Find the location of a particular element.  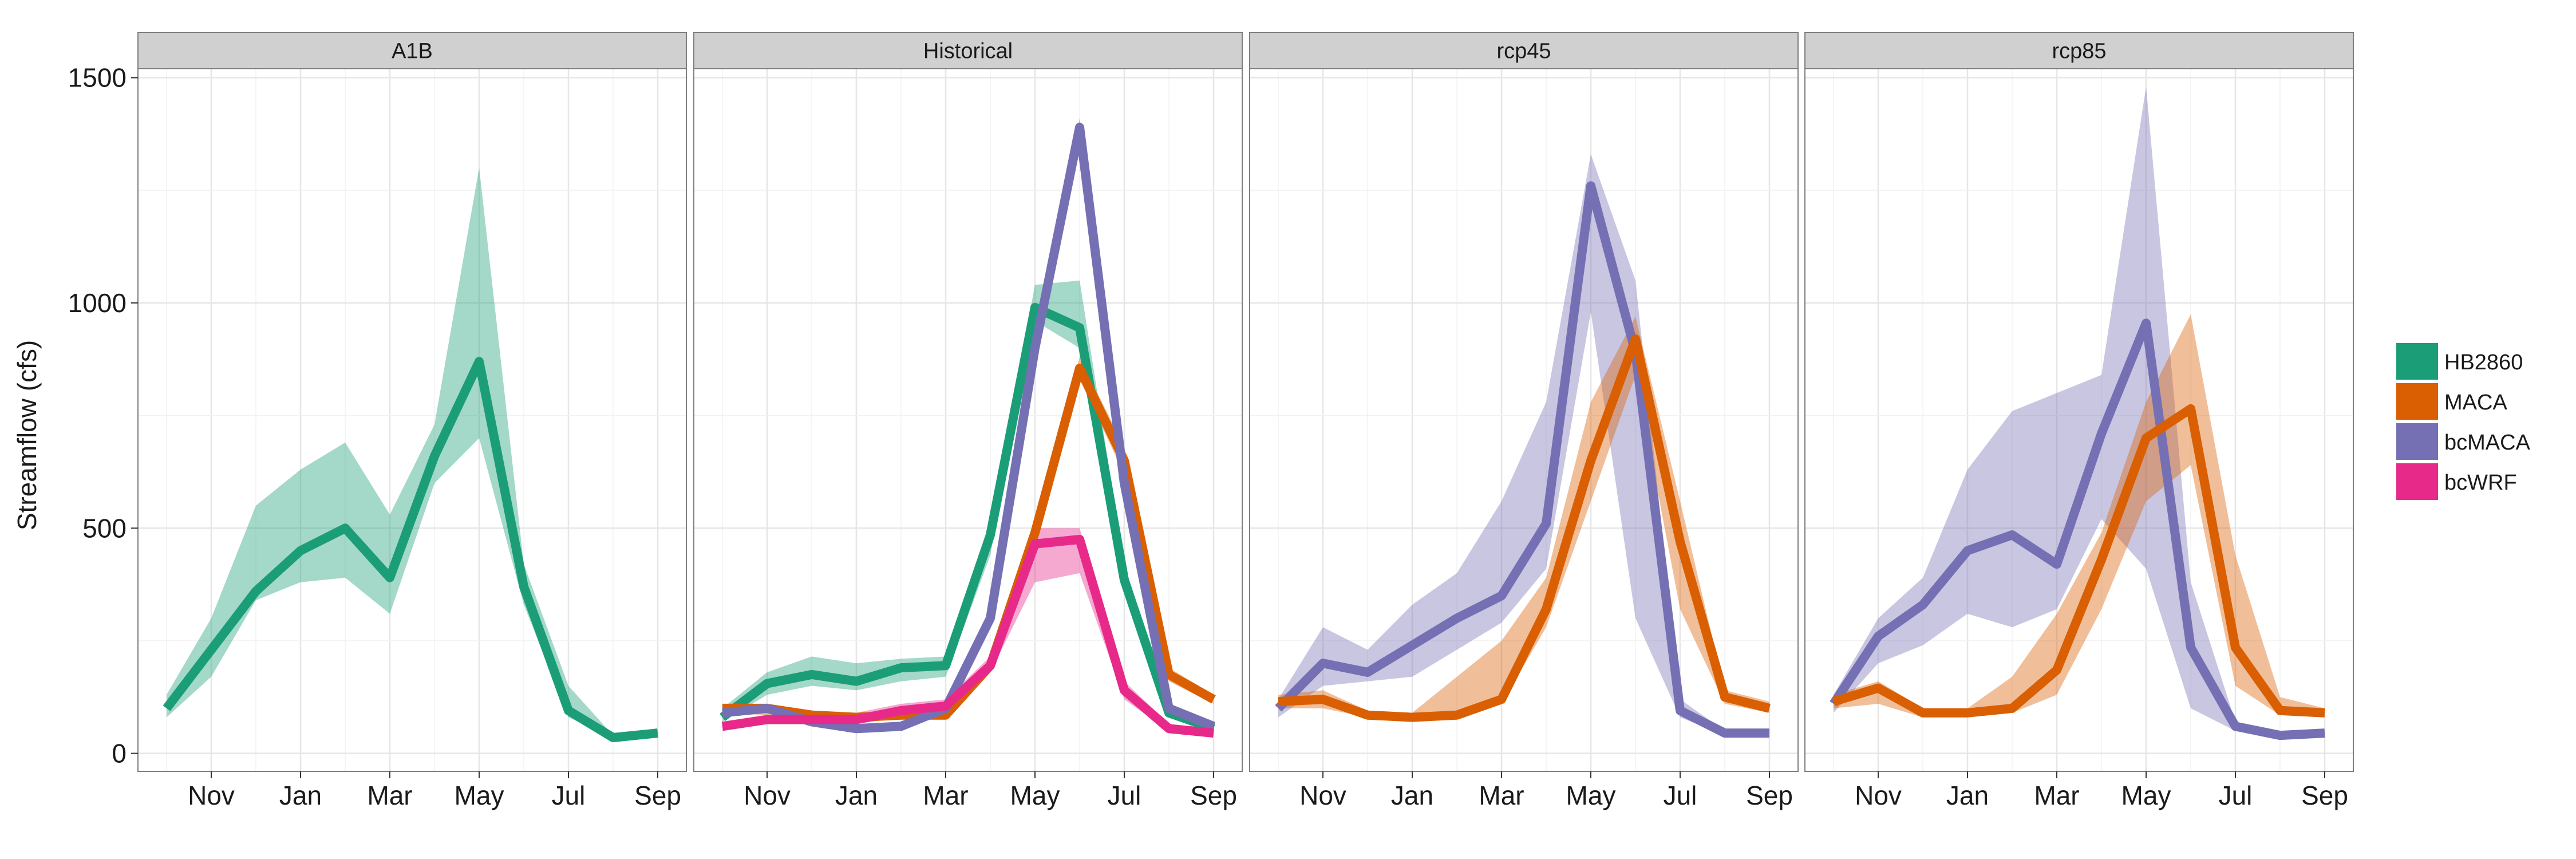

legend-label-bcwrf: bcWRF is located at coordinates (2480, 483).